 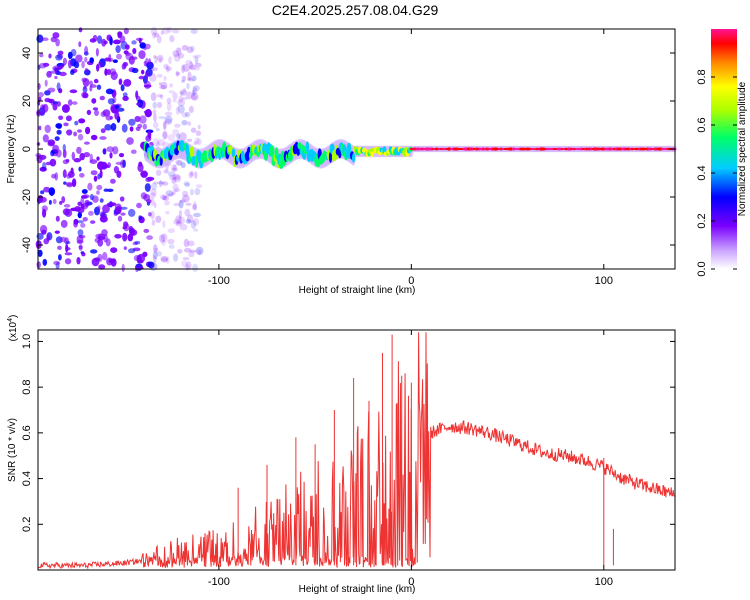 I want to click on colorbar-tick-label: 0.4, so click(x=702, y=172).